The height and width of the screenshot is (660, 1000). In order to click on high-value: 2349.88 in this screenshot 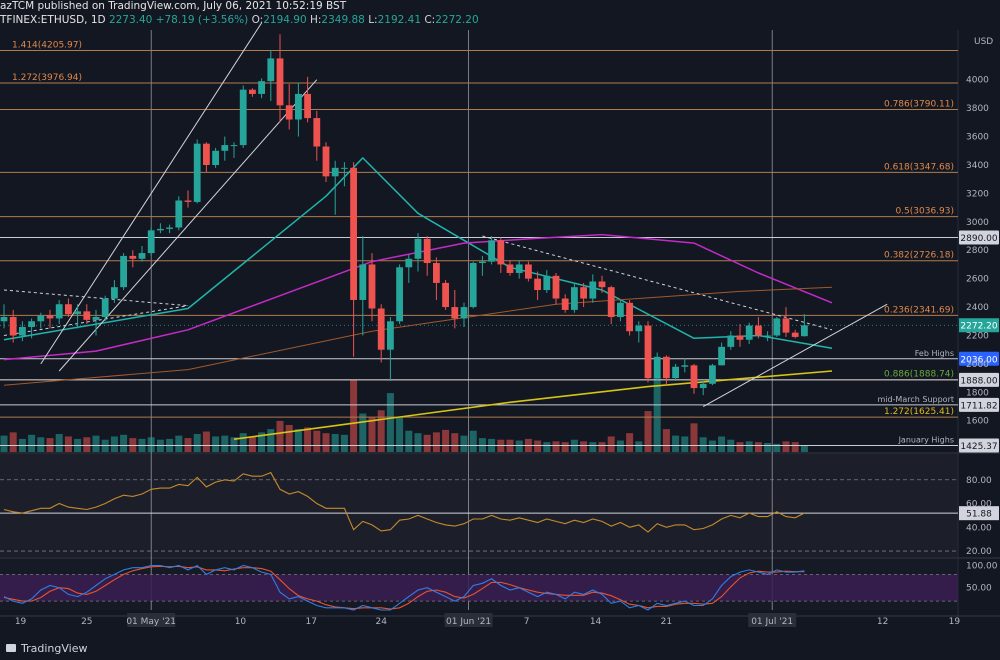, I will do `click(343, 20)`.